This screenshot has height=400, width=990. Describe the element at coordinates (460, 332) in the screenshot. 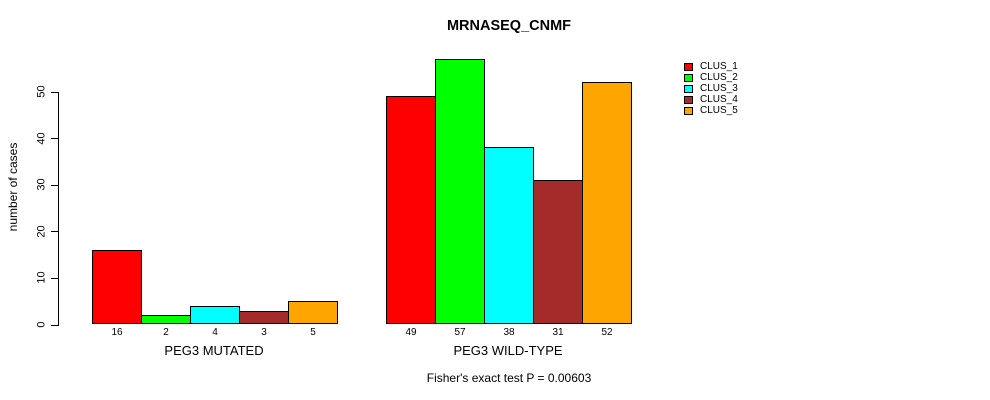

I see `bar-value-label: 57` at that location.